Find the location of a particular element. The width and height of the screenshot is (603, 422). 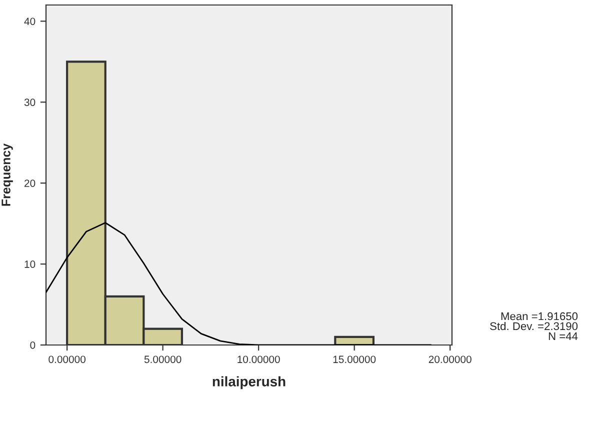

x-tick-label: 15.00000 is located at coordinates (354, 360).